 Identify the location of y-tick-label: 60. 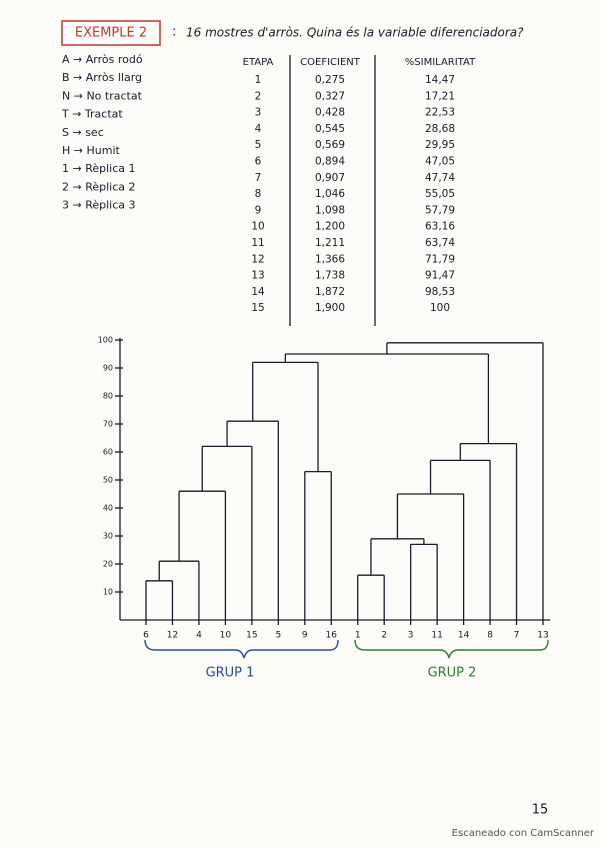
(108, 452).